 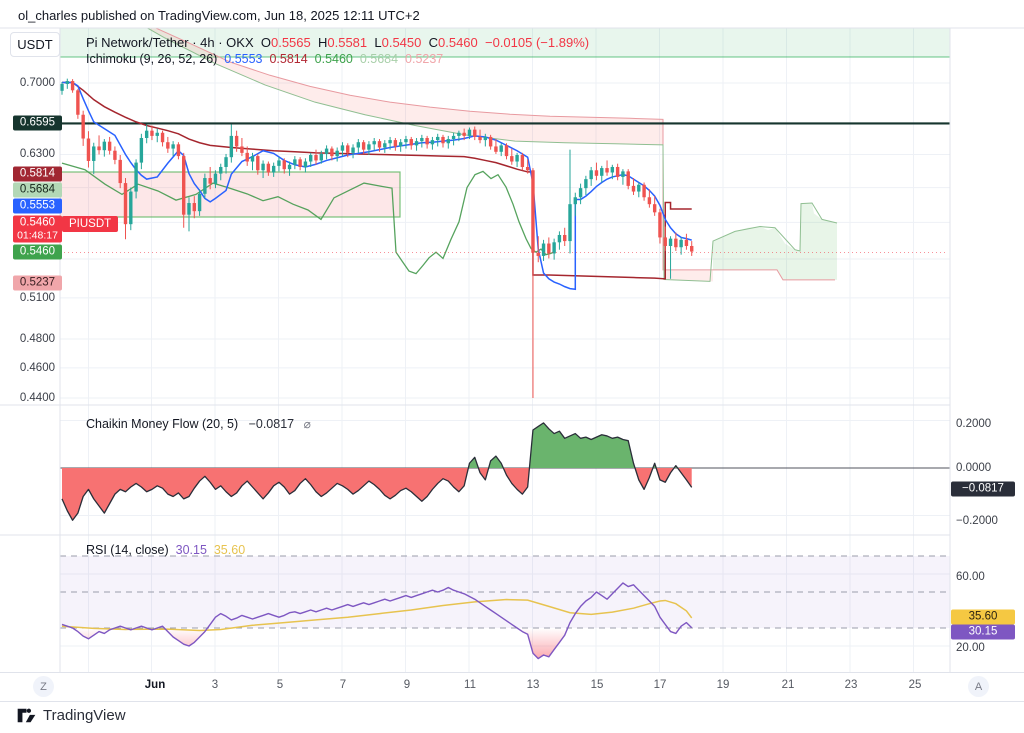 I want to click on rsi-axis-label: 20.00, so click(x=970, y=648).